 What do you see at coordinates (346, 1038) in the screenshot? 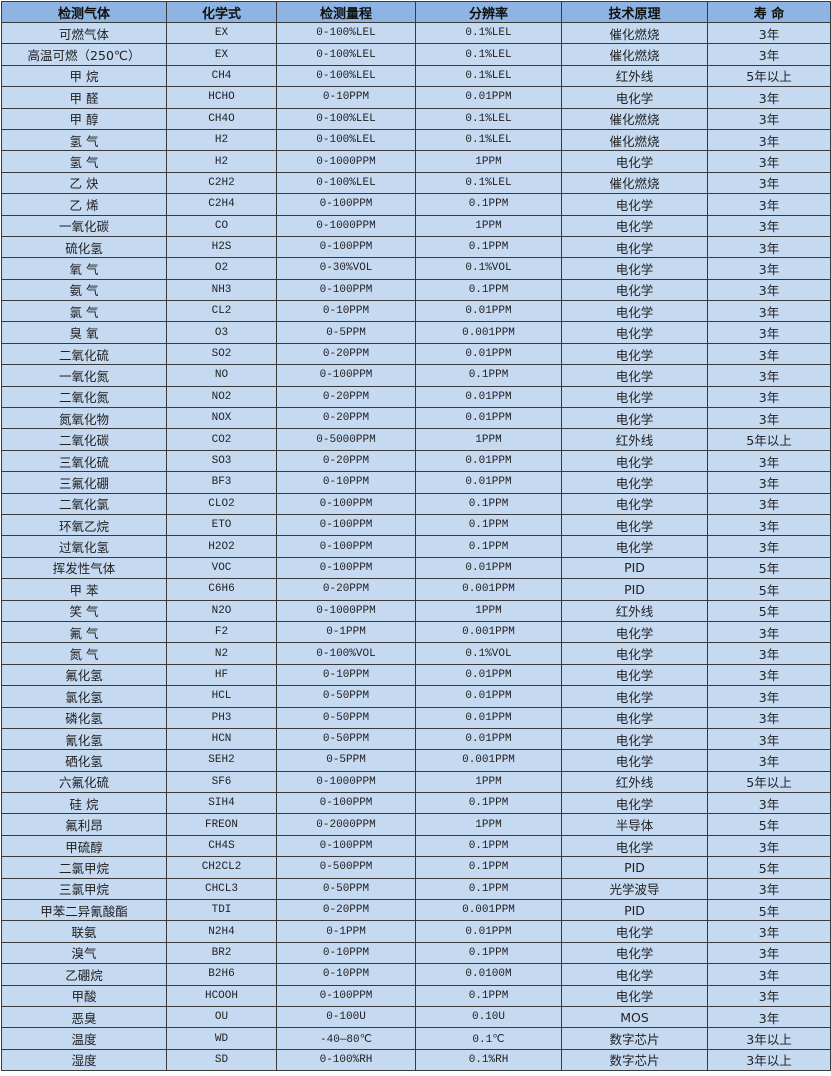
I see `cell-range: -40—80℃` at bounding box center [346, 1038].